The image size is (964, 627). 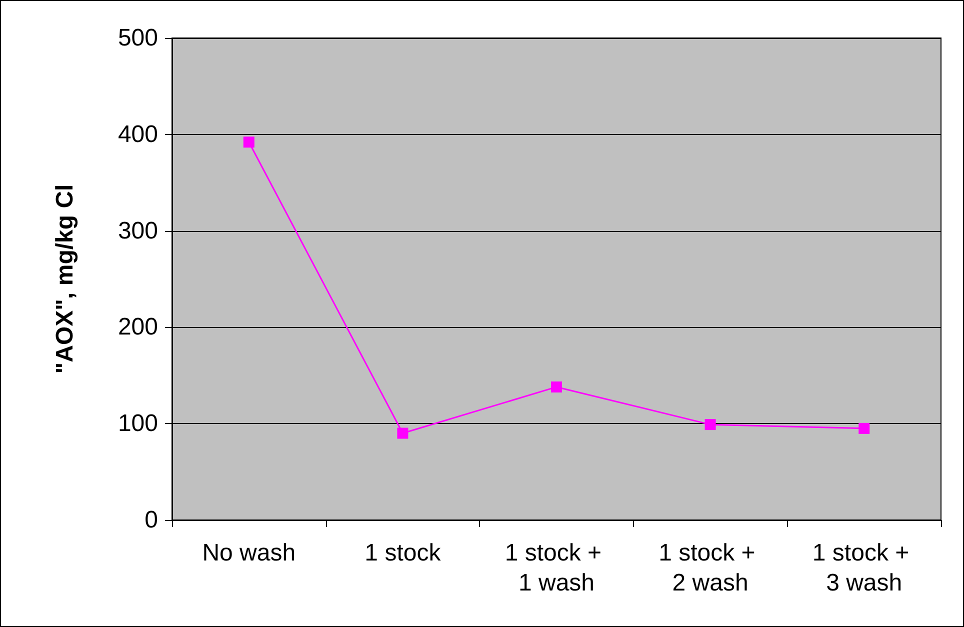 What do you see at coordinates (556, 568) in the screenshot?
I see `x-tick-label: 1 stock + 1 wash` at bounding box center [556, 568].